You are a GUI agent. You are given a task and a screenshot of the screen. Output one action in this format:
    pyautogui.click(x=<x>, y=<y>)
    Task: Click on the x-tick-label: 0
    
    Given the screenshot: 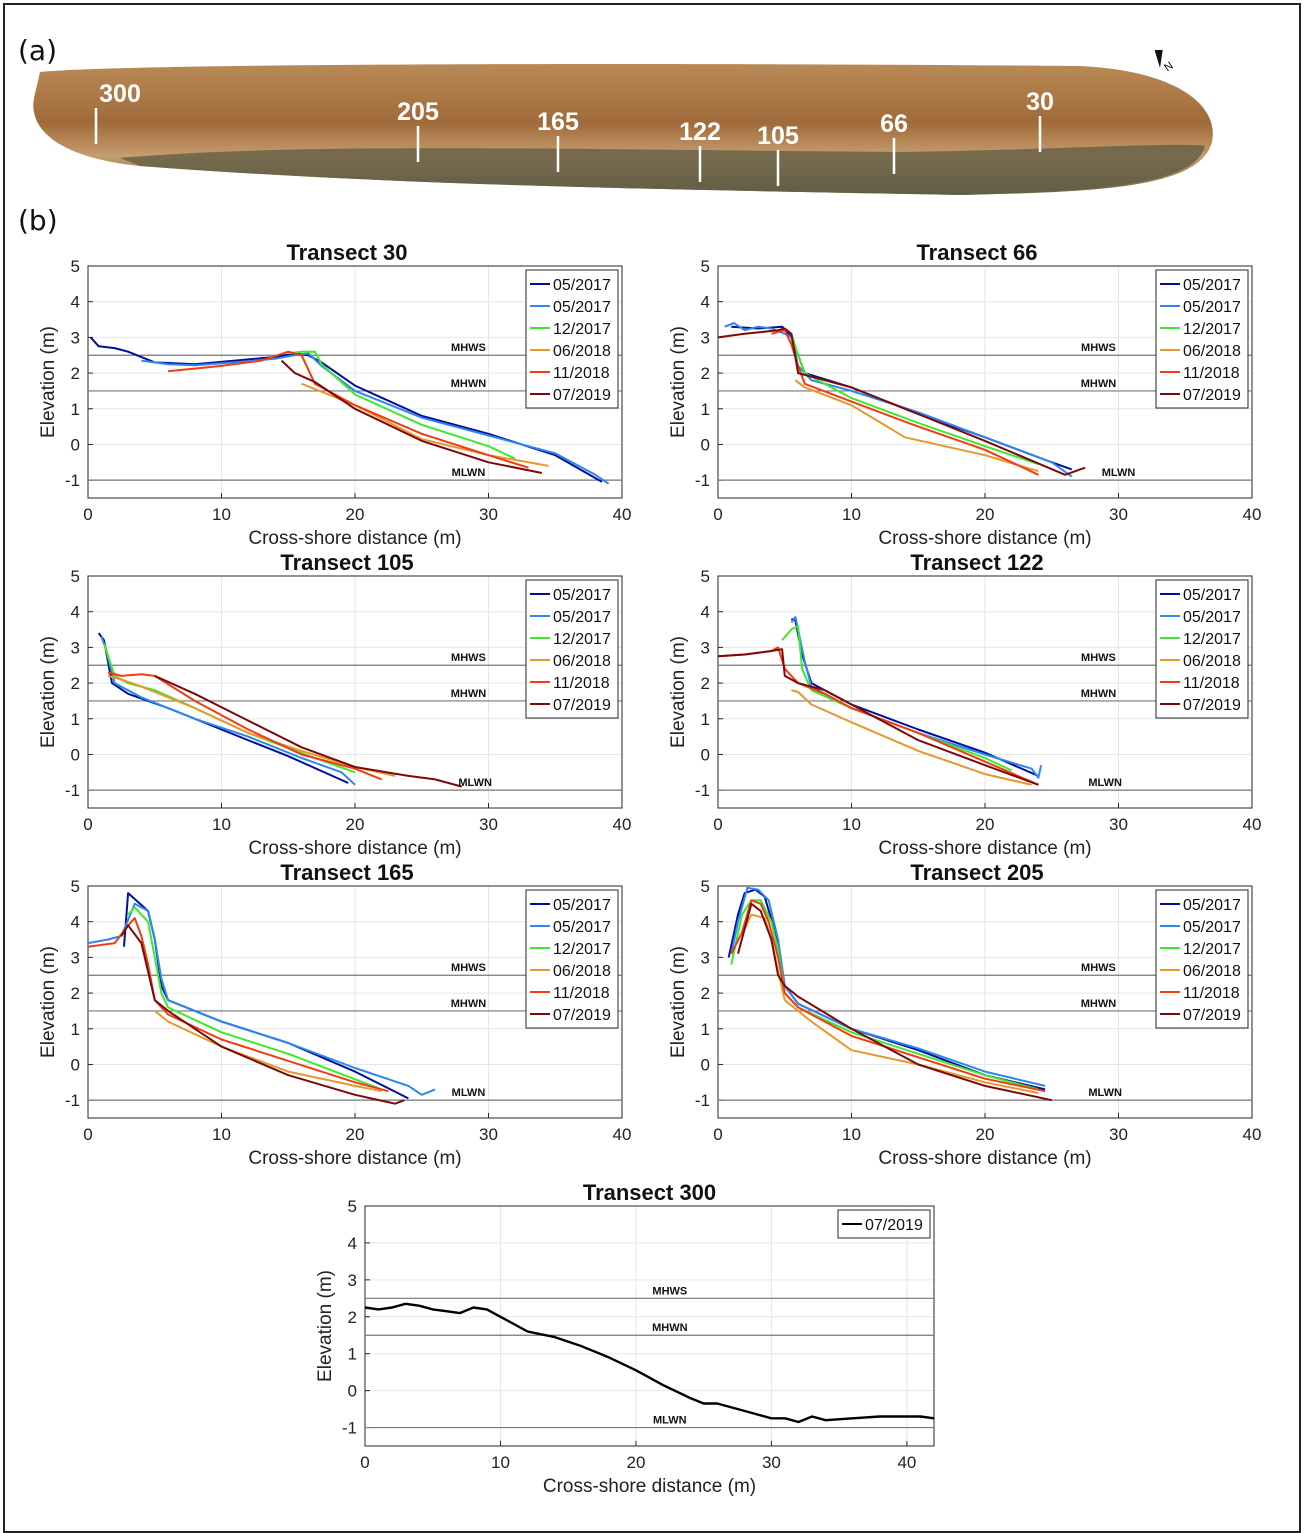 What is the action you would take?
    pyautogui.click(x=717, y=1134)
    